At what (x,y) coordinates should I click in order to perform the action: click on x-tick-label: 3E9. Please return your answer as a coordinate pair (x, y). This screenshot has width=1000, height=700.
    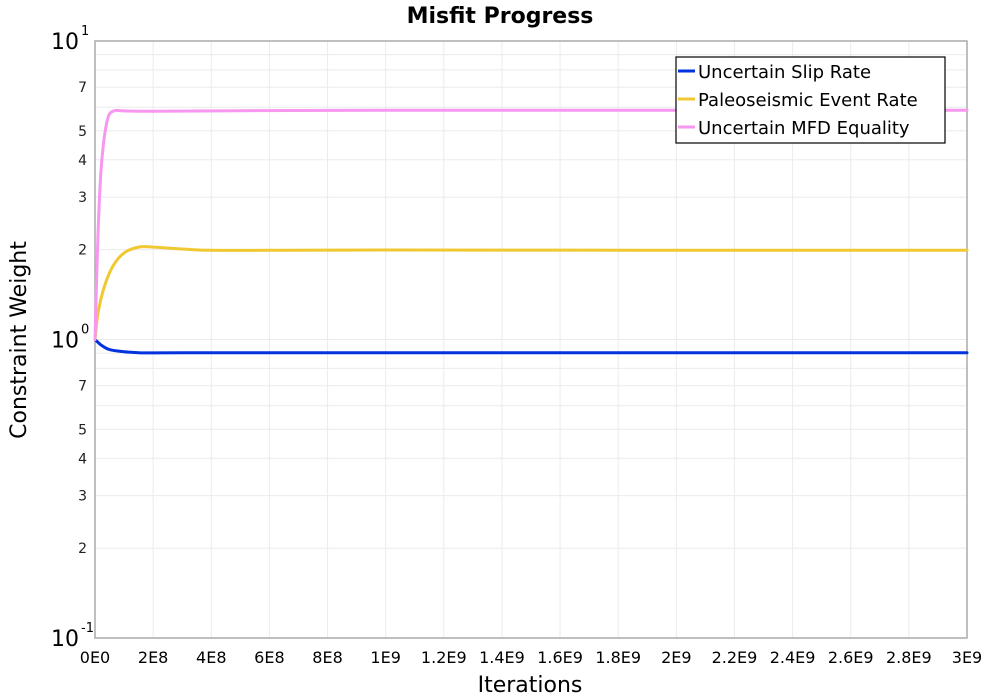
    Looking at the image, I should click on (967, 657).